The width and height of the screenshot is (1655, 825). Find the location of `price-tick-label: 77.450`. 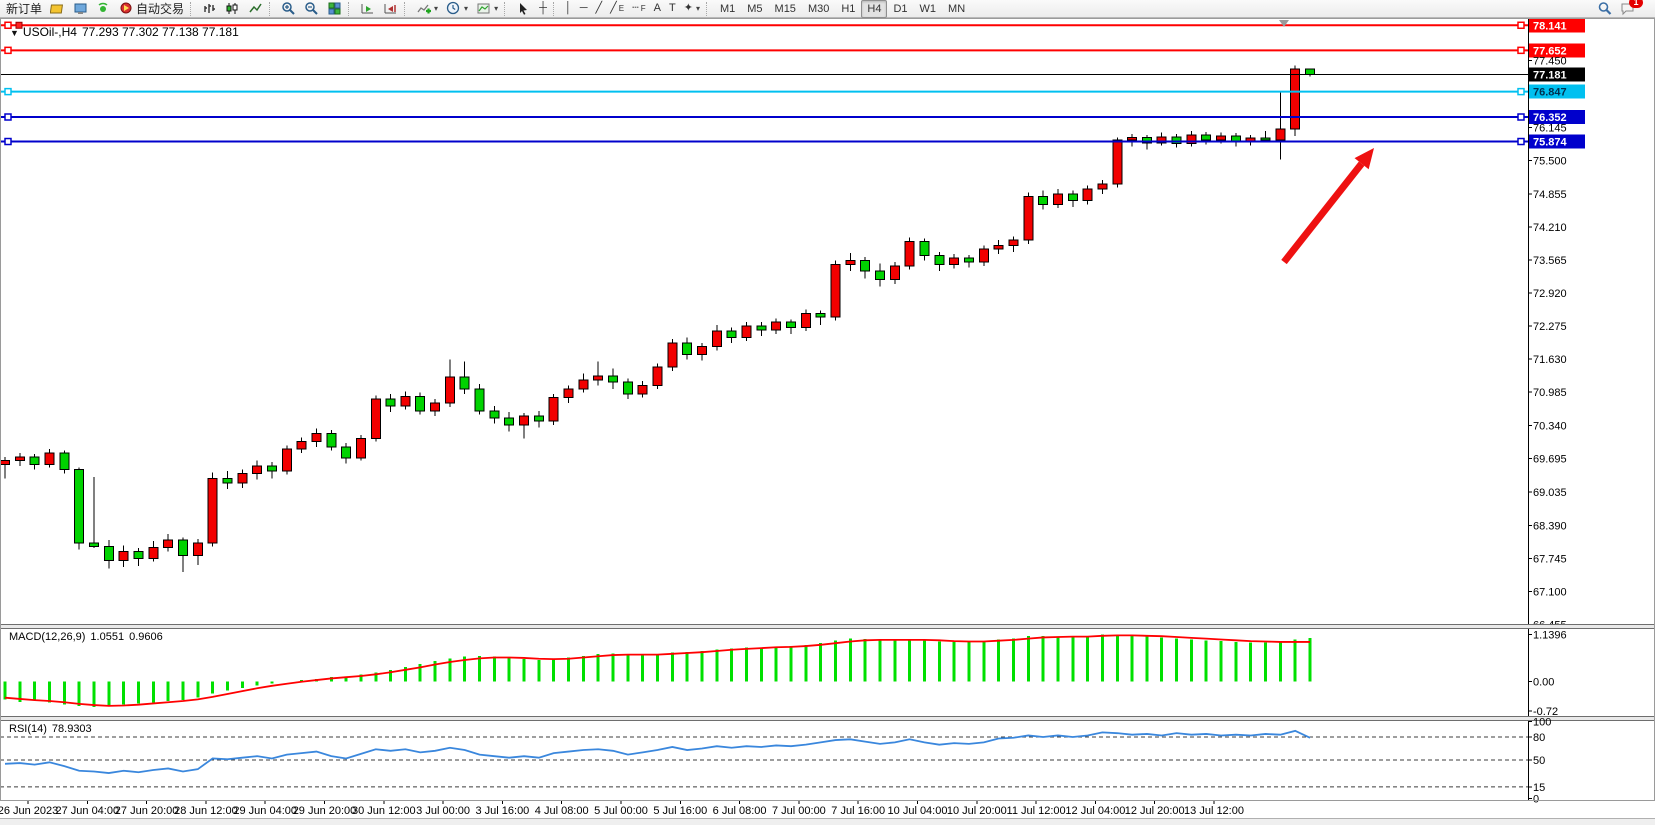

price-tick-label: 77.450 is located at coordinates (1550, 62).